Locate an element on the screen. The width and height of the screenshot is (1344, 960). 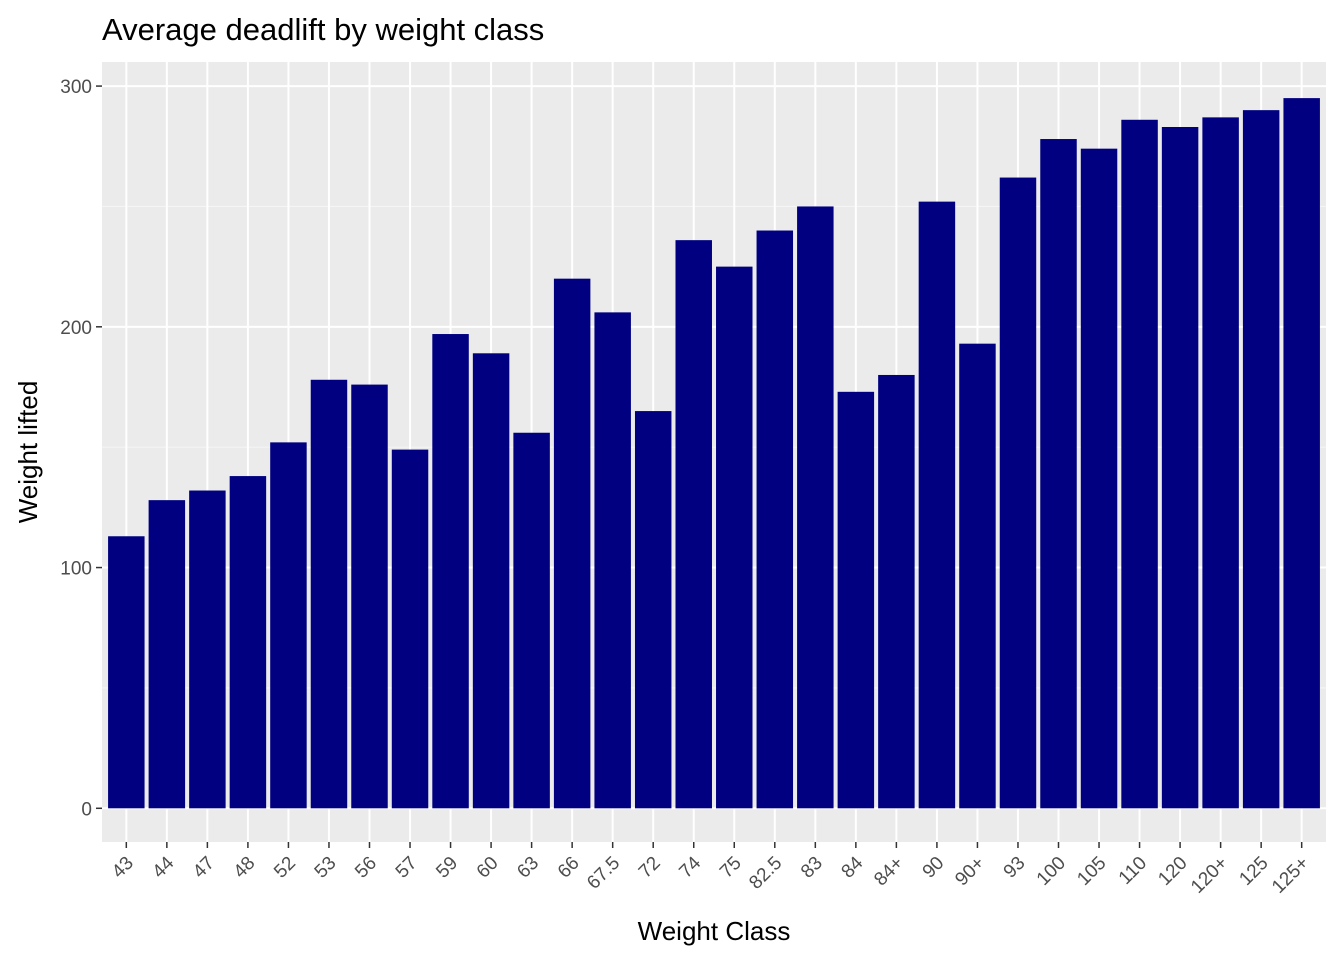
x-tick-label: 74 is located at coordinates (690, 867).